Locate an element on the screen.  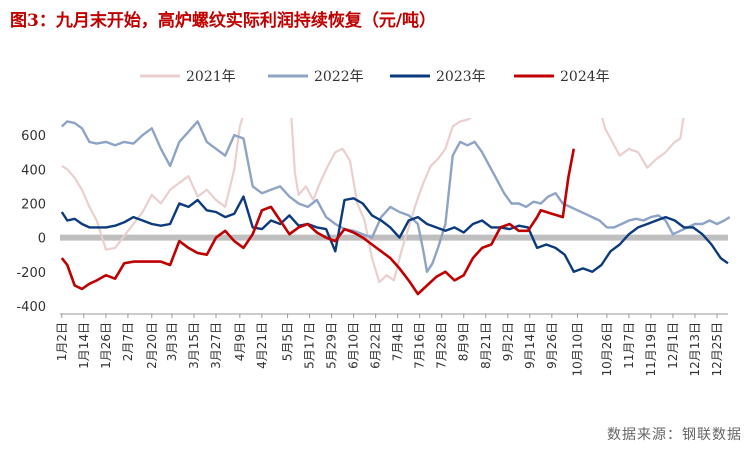
x-tick-label: 3月27日 is located at coordinates (216, 345).